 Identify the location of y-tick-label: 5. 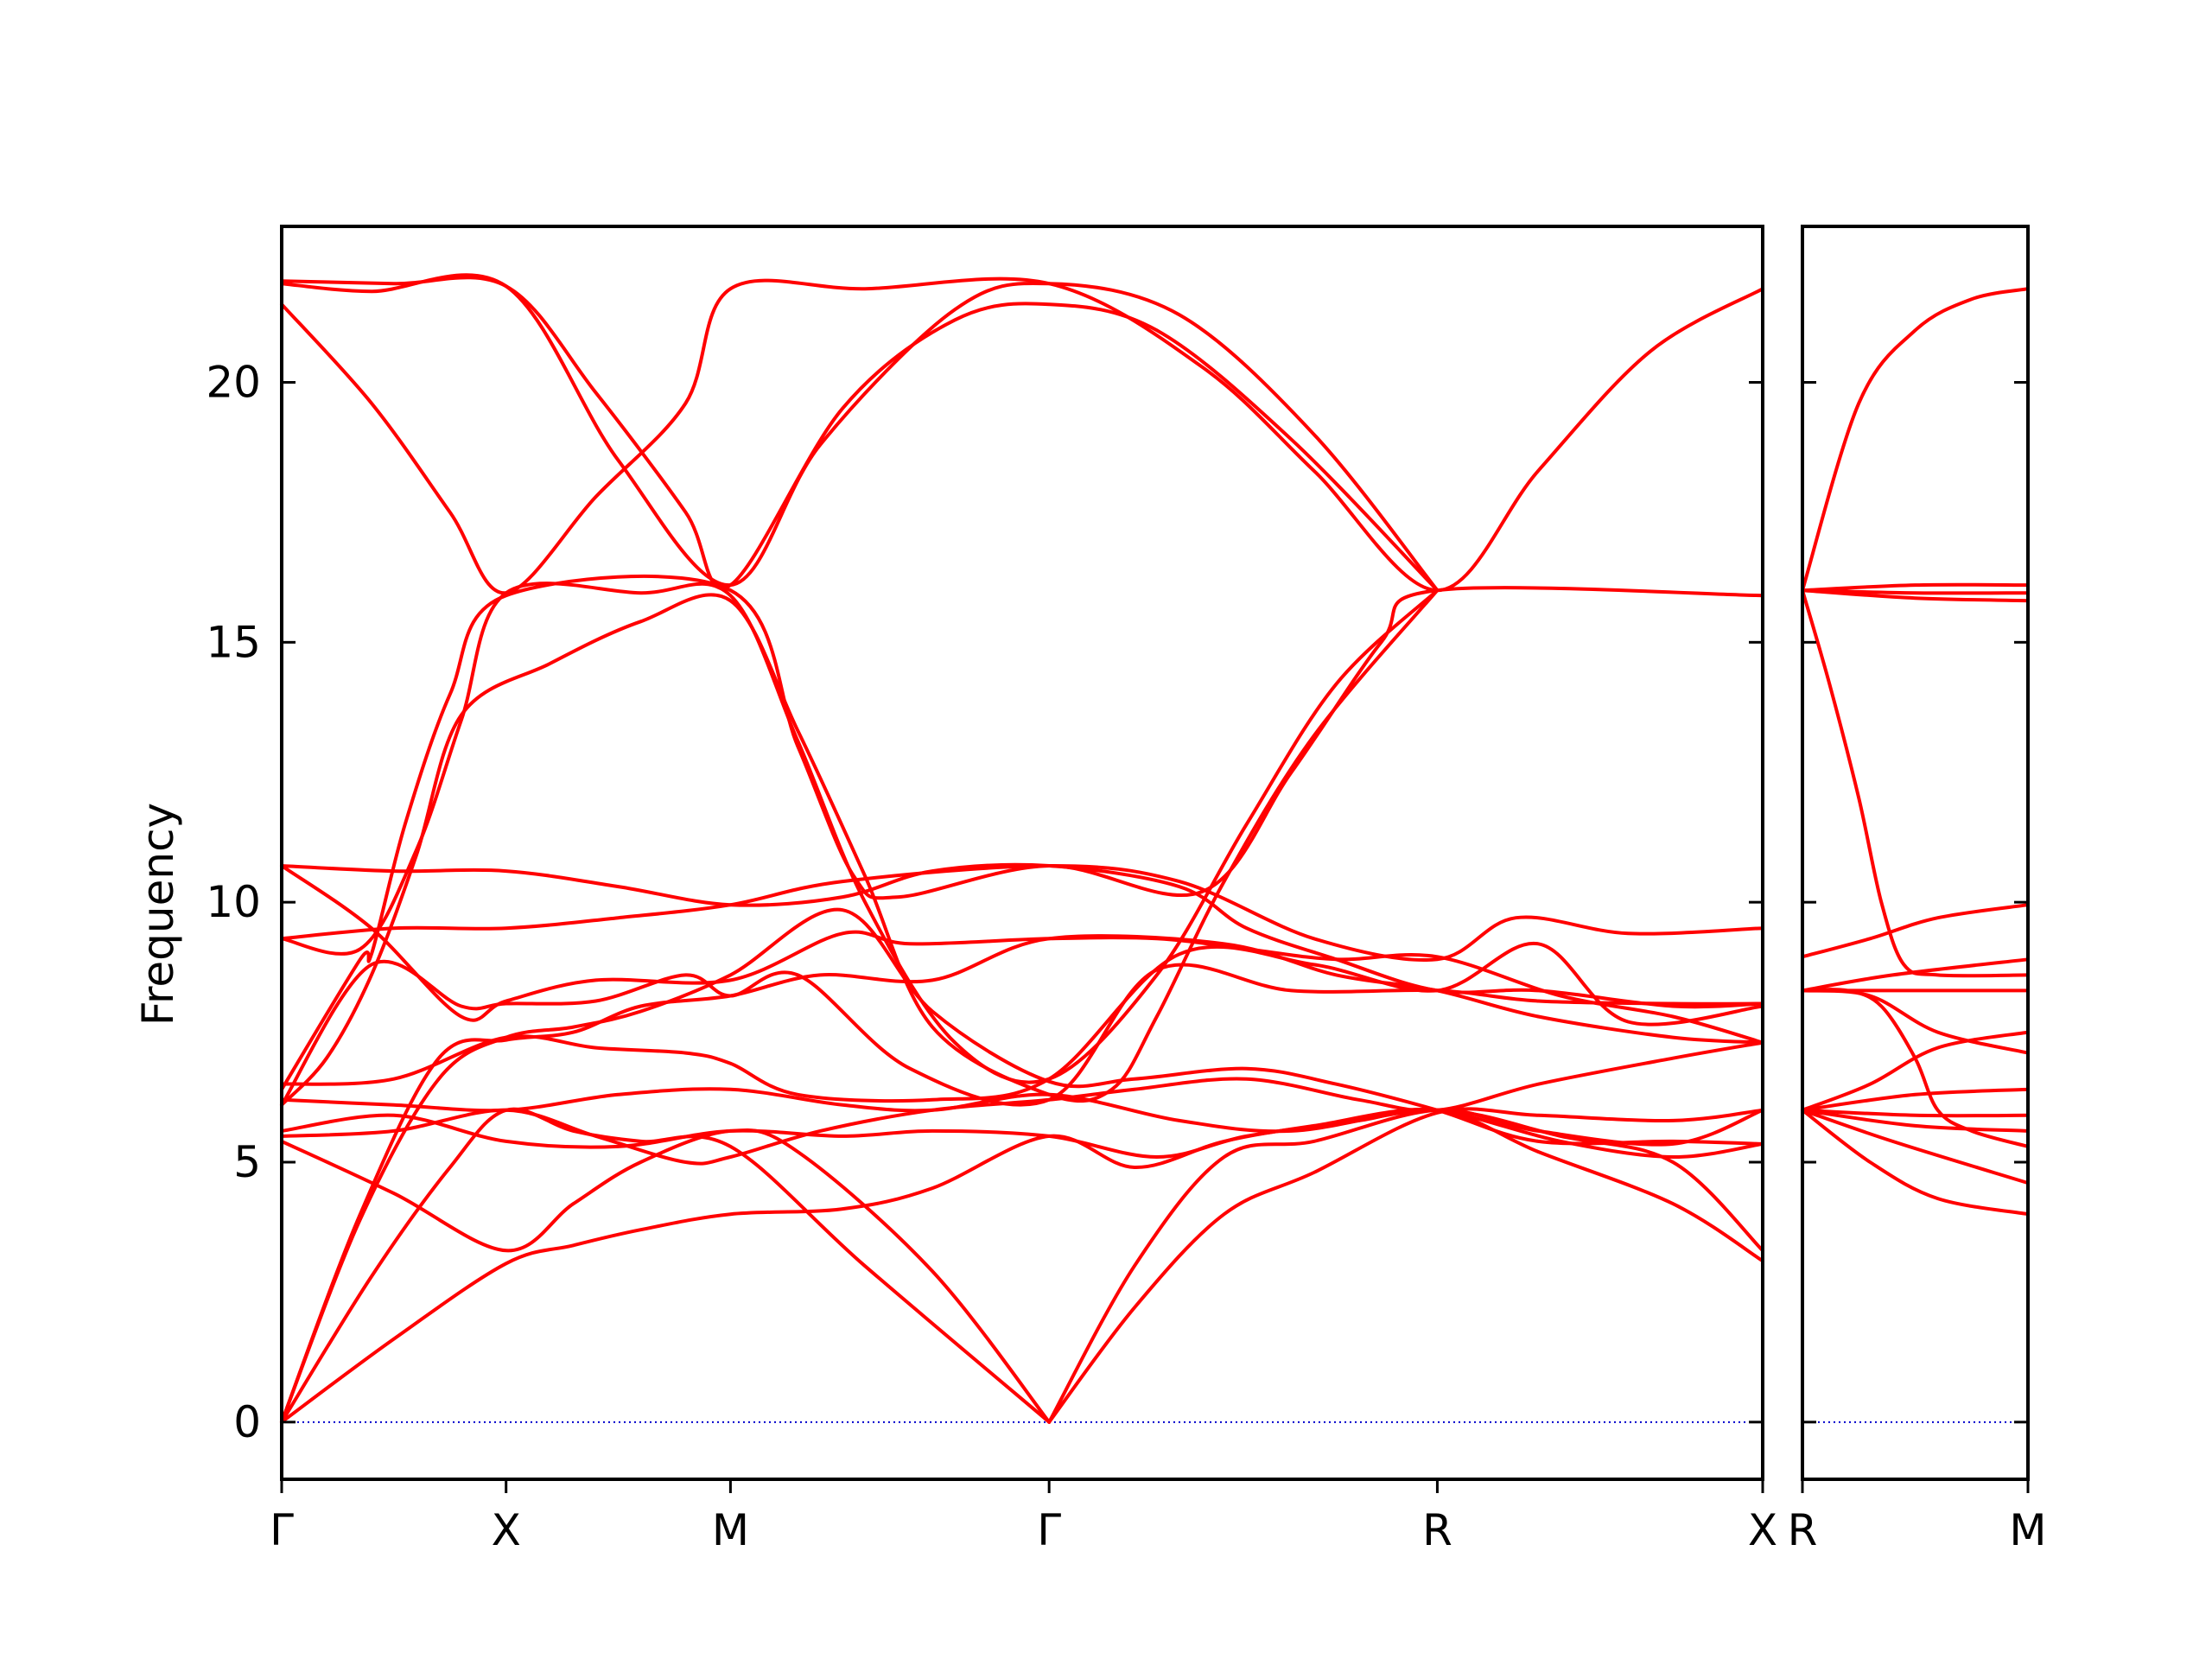
(247, 1162).